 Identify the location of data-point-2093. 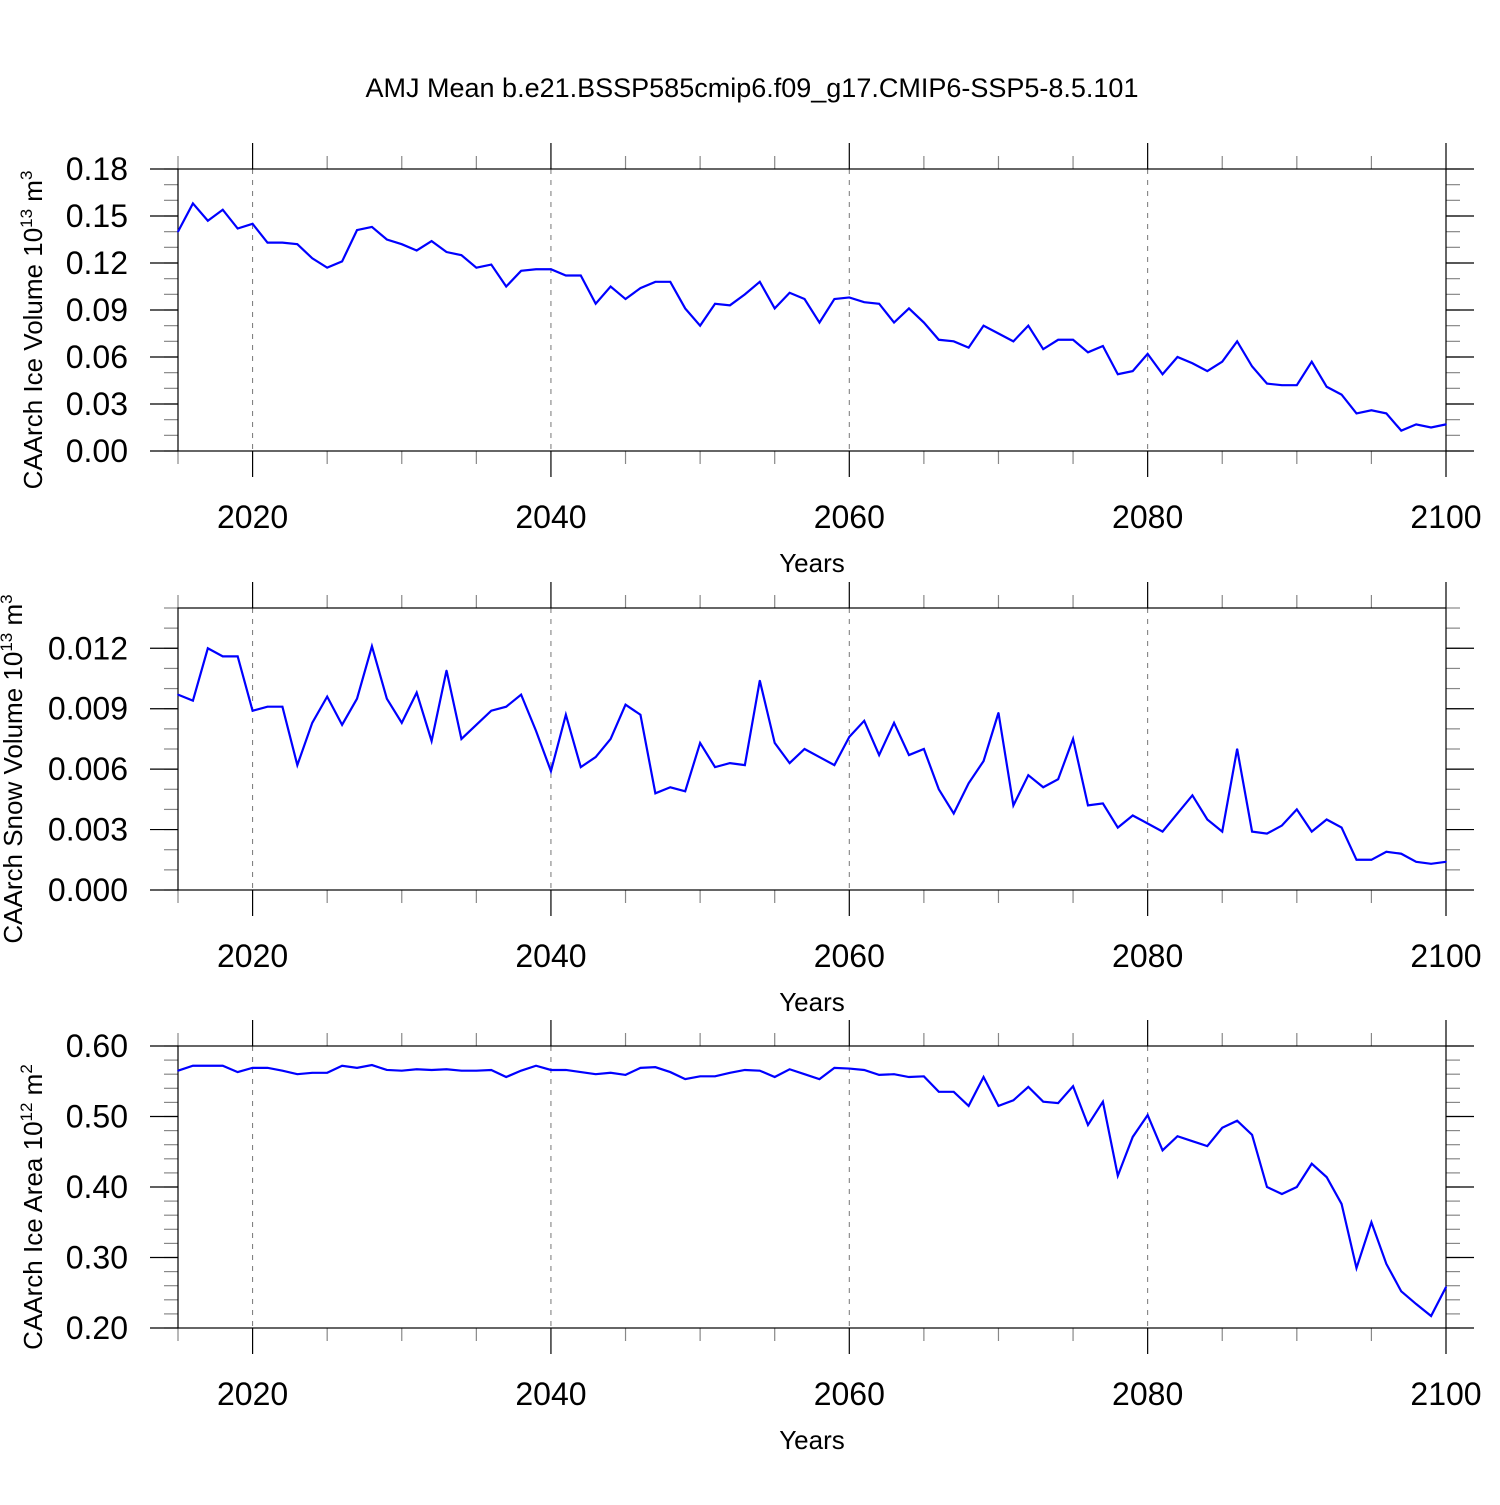
(1341, 394).